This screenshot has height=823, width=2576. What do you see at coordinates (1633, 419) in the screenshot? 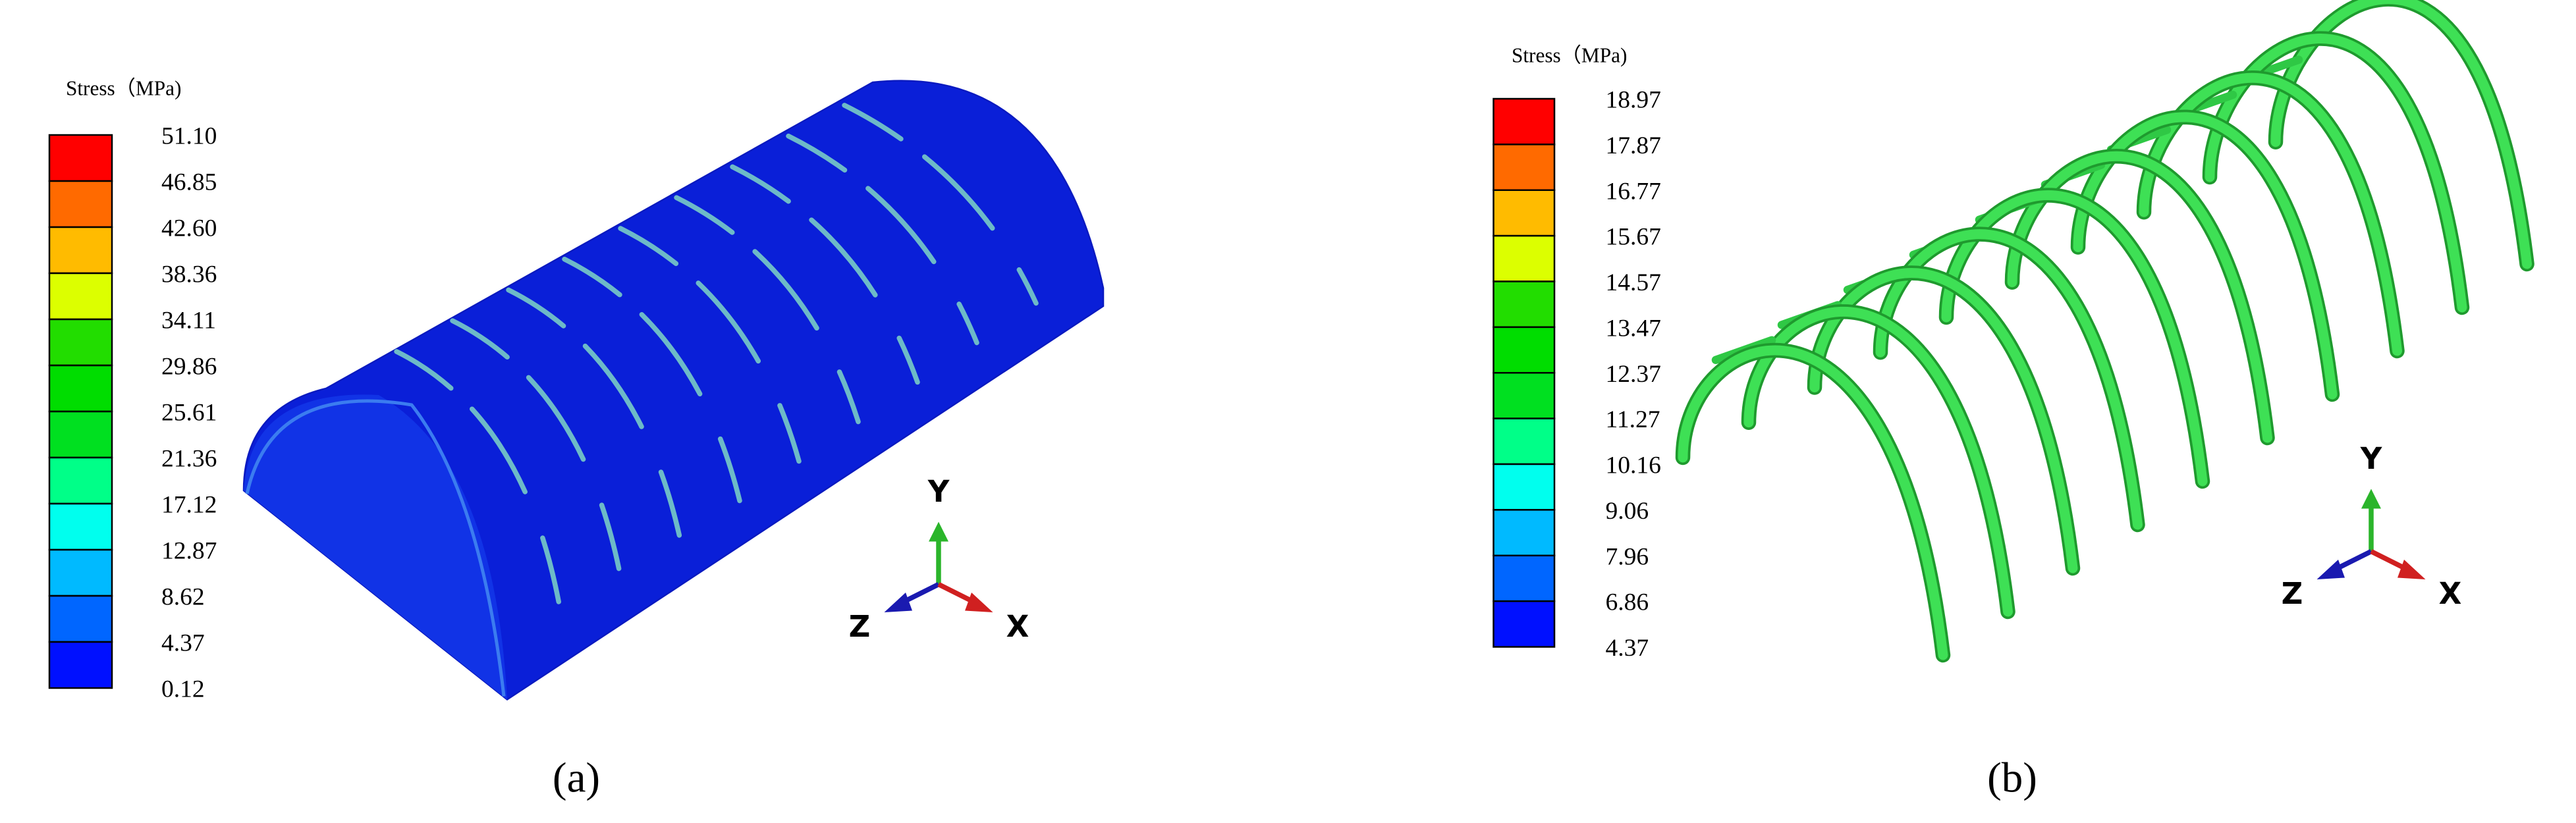
I see `legend-label: 11.27` at bounding box center [1633, 419].